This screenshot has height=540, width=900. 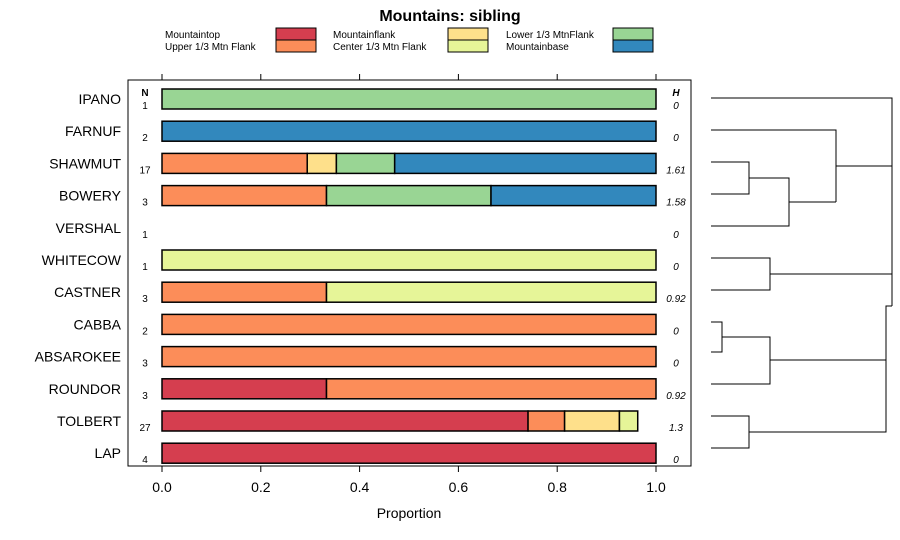 I want to click on legend-swatch-mountainflank, so click(x=468, y=34).